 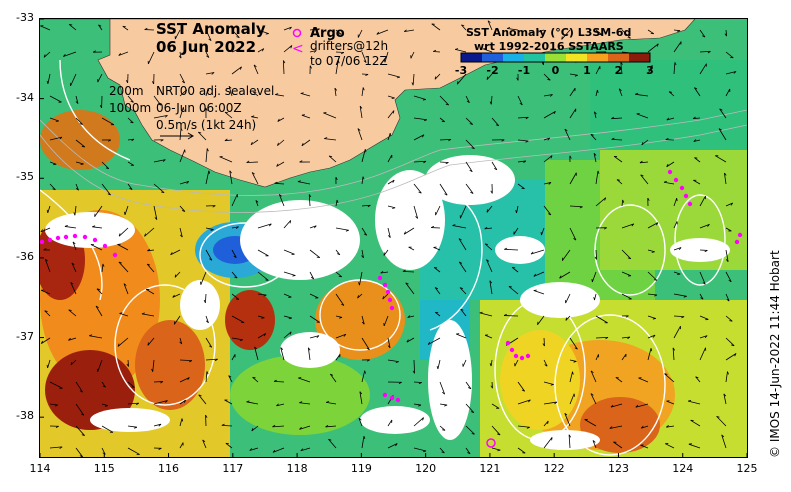 I want to click on vector-scale-label: 0.5m/s (1kt 24h), so click(x=206, y=125).